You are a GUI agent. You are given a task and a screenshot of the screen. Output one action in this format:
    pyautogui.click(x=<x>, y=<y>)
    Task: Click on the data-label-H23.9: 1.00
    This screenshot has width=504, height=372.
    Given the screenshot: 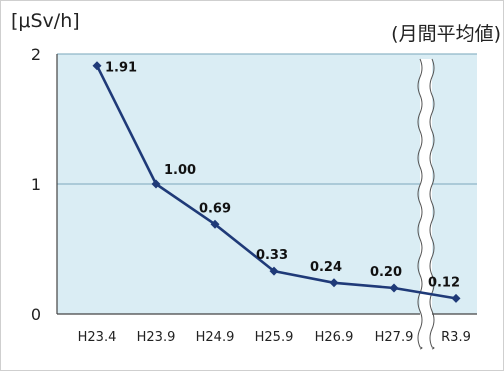 What is the action you would take?
    pyautogui.click(x=180, y=170)
    